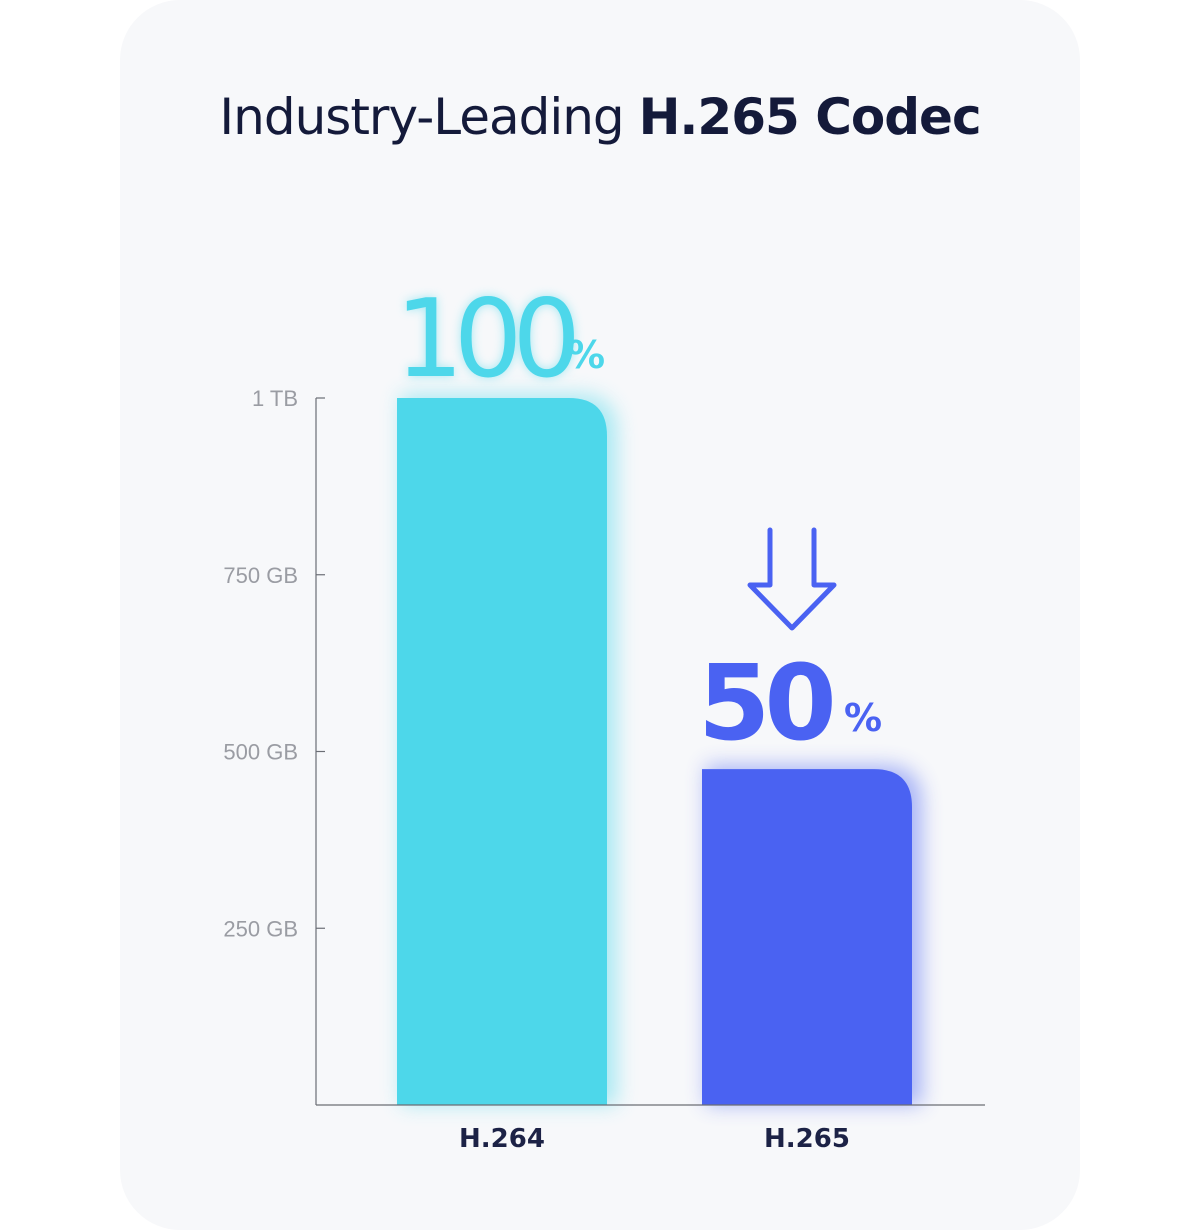 This screenshot has width=1200, height=1230. What do you see at coordinates (807, 937) in the screenshot?
I see `bar-h265` at bounding box center [807, 937].